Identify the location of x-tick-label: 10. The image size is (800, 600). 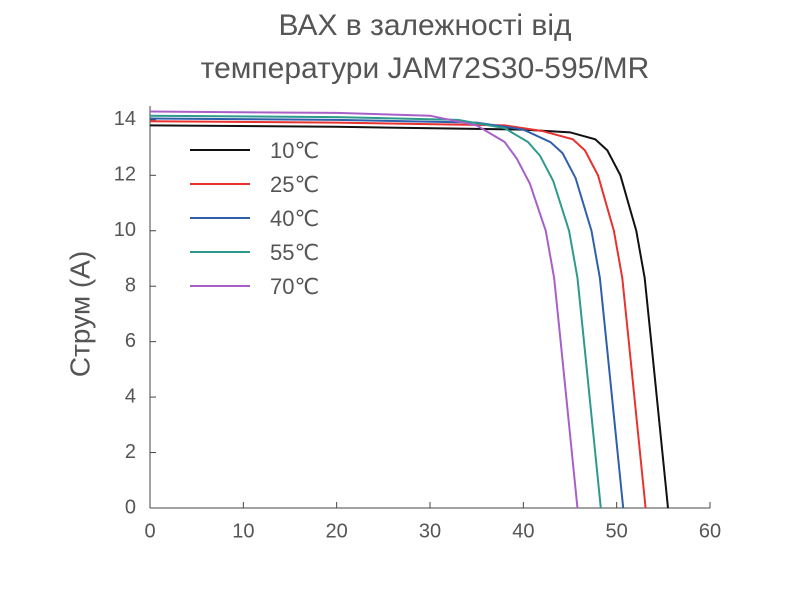
(243, 531).